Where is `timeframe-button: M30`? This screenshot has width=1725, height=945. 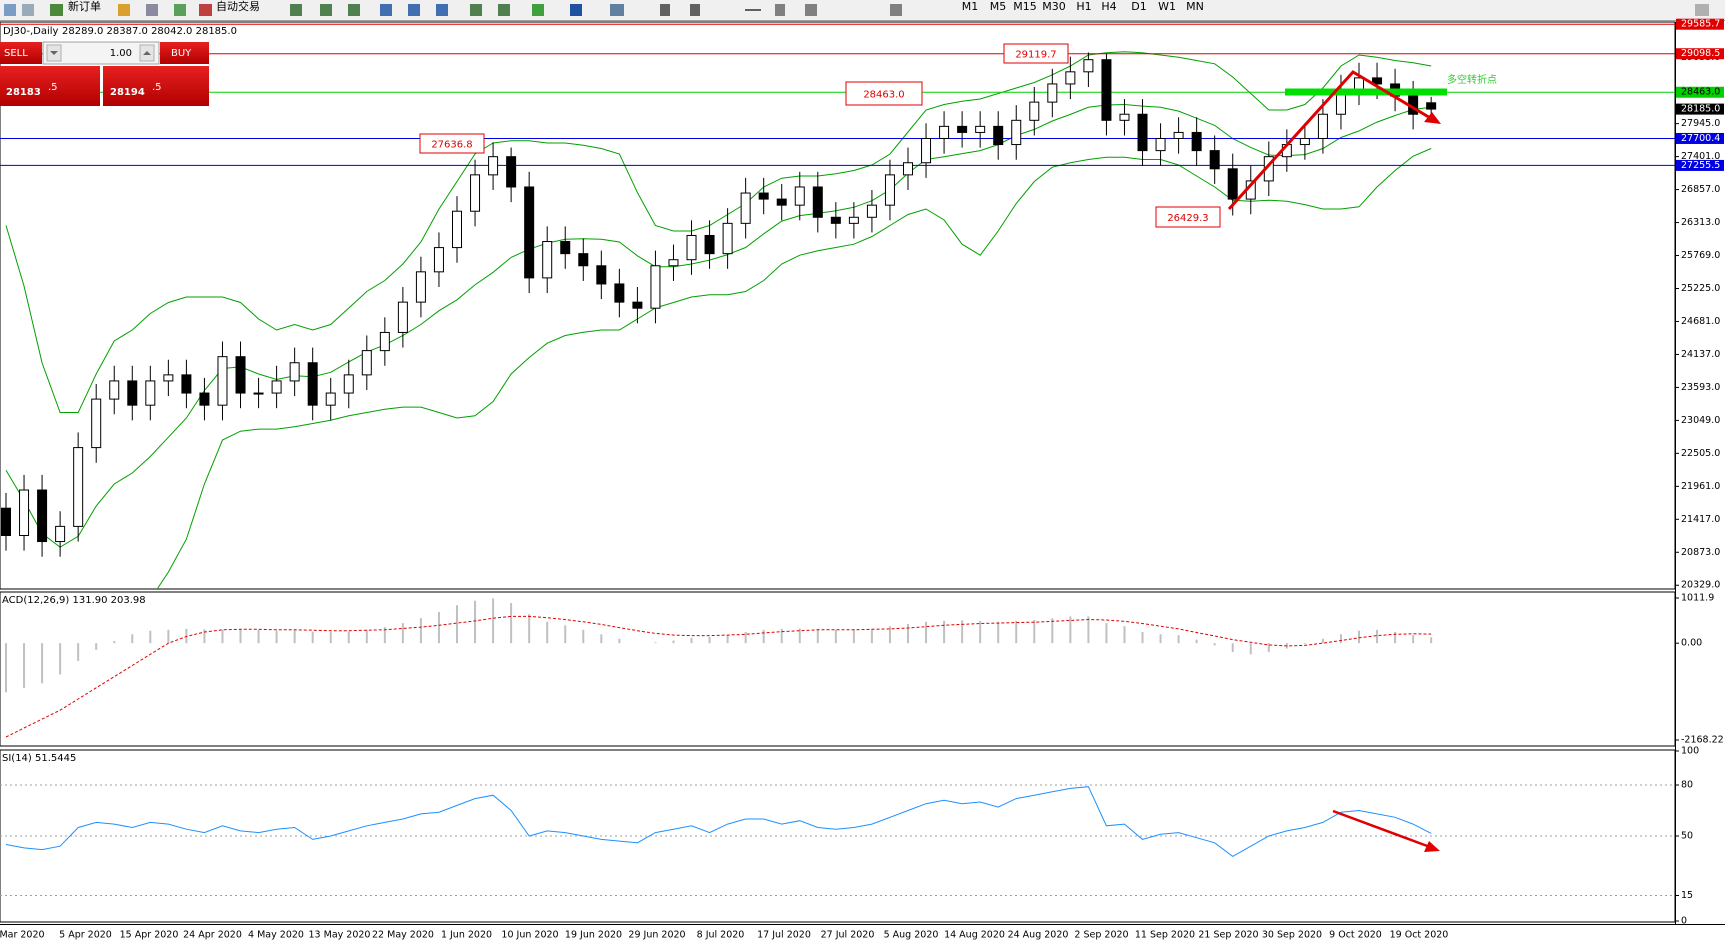 timeframe-button: M30 is located at coordinates (1054, 6).